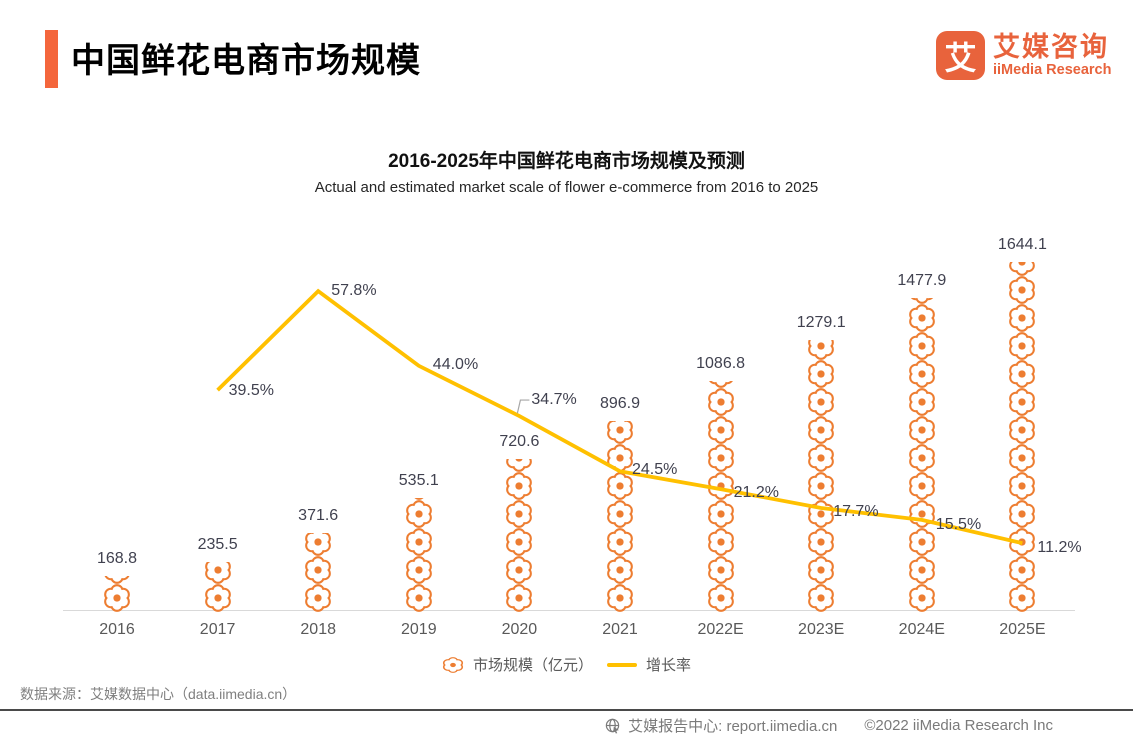 The height and width of the screenshot is (737, 1133). What do you see at coordinates (217, 629) in the screenshot?
I see `x-axis-label-2017: 2017` at bounding box center [217, 629].